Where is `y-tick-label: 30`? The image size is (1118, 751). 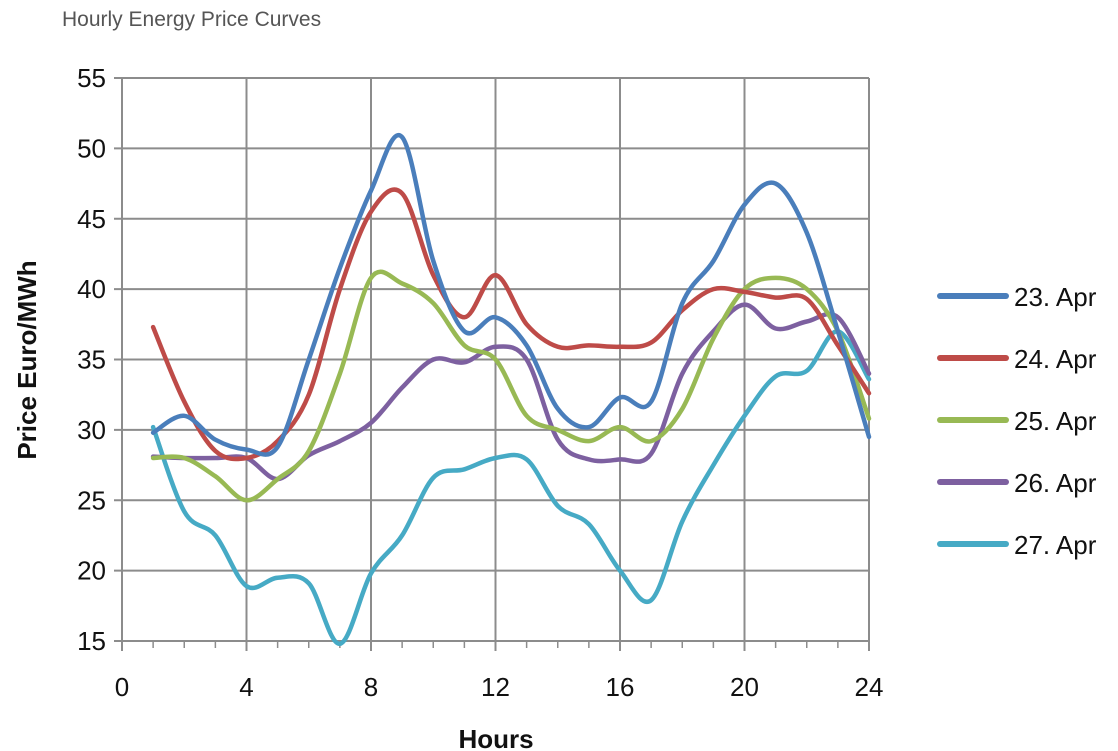
y-tick-label: 30 is located at coordinates (91, 430).